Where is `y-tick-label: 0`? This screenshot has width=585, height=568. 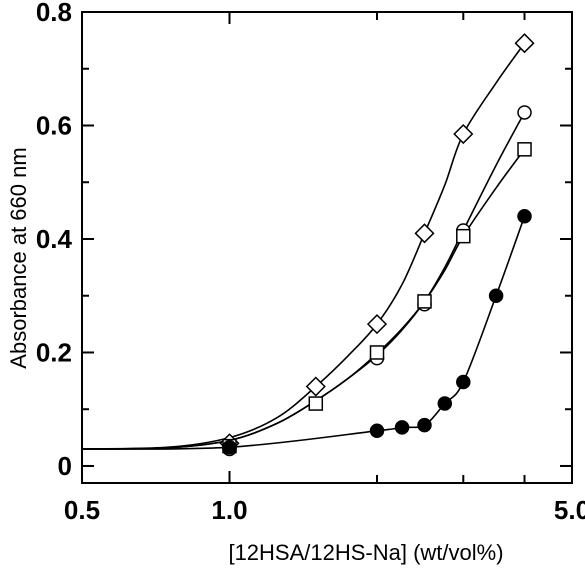 y-tick-label: 0 is located at coordinates (65, 466).